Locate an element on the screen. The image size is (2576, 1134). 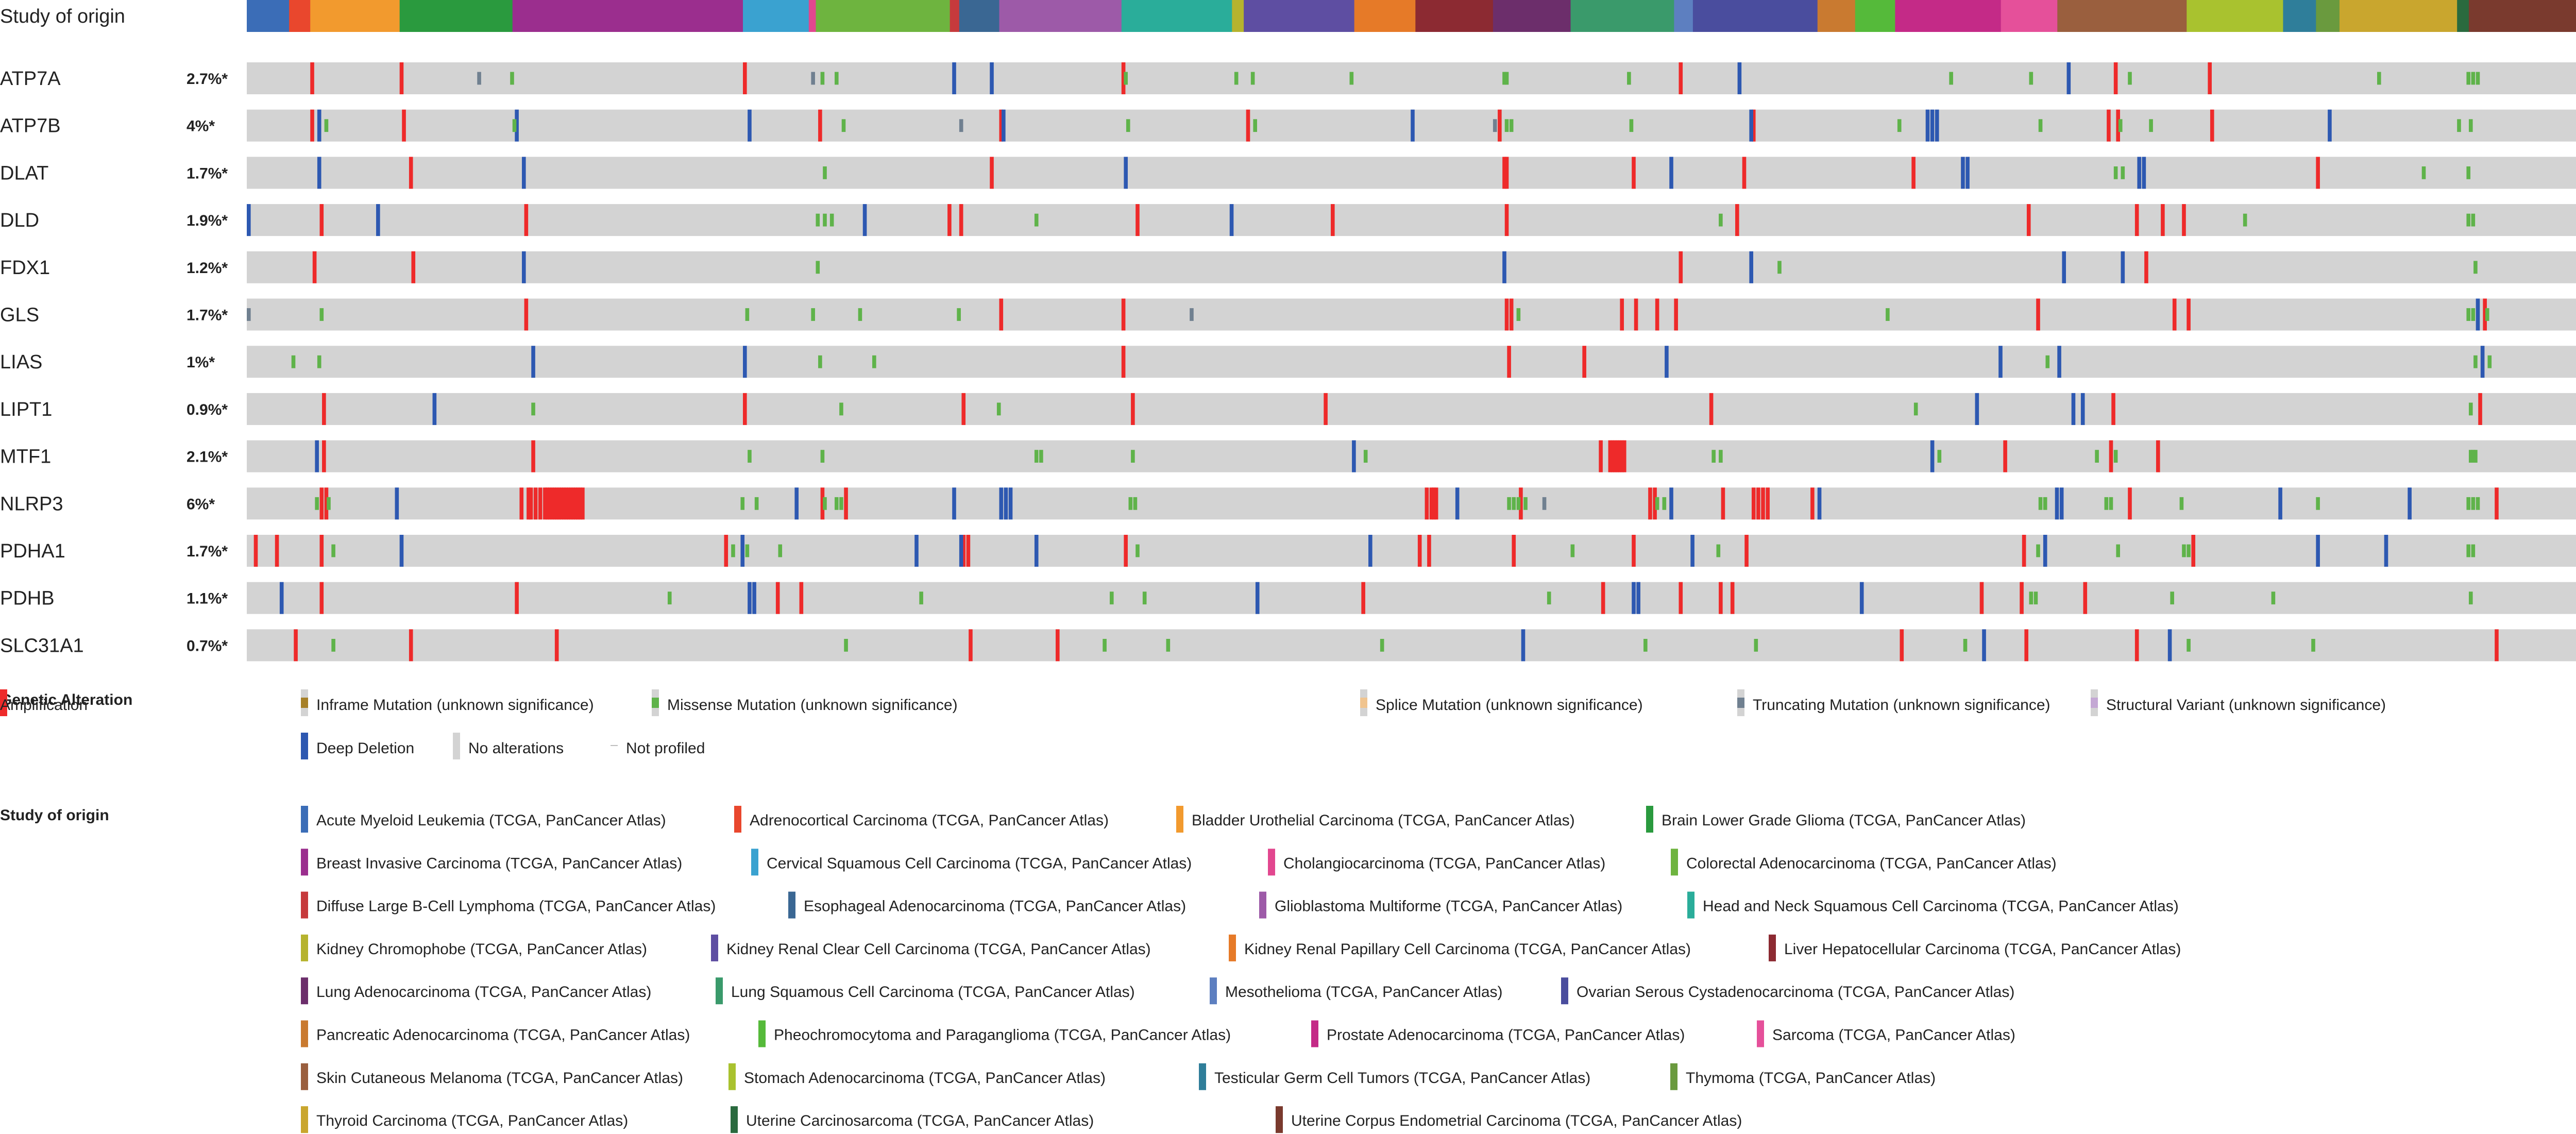
legend-item-splice: Splice Mutation (unknown significance) is located at coordinates (1501, 702).